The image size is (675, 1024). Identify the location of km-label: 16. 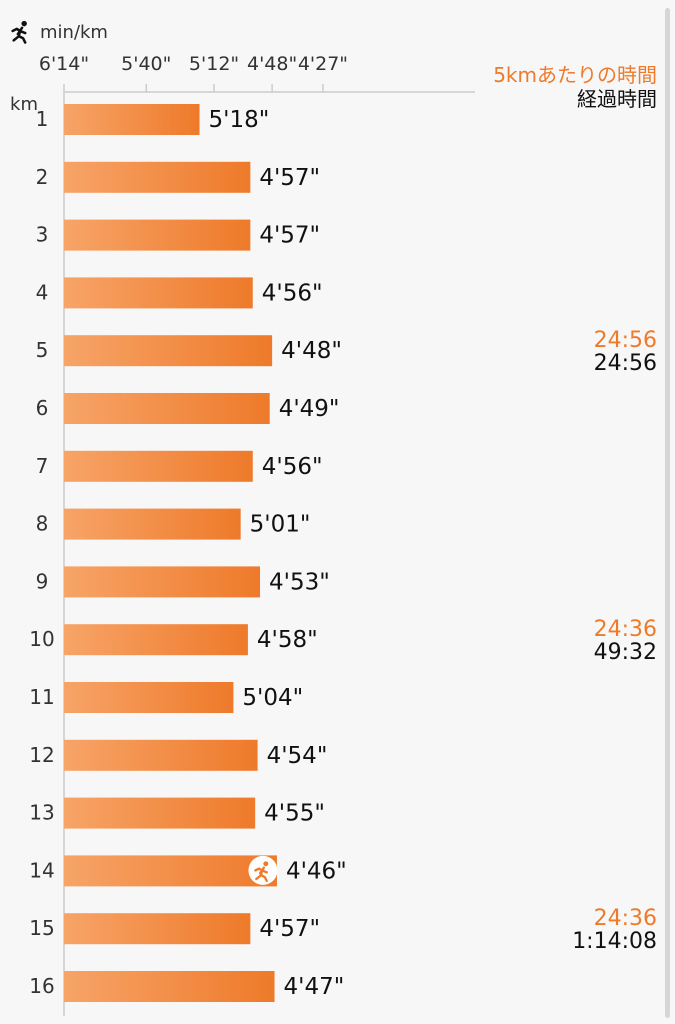
(41, 986).